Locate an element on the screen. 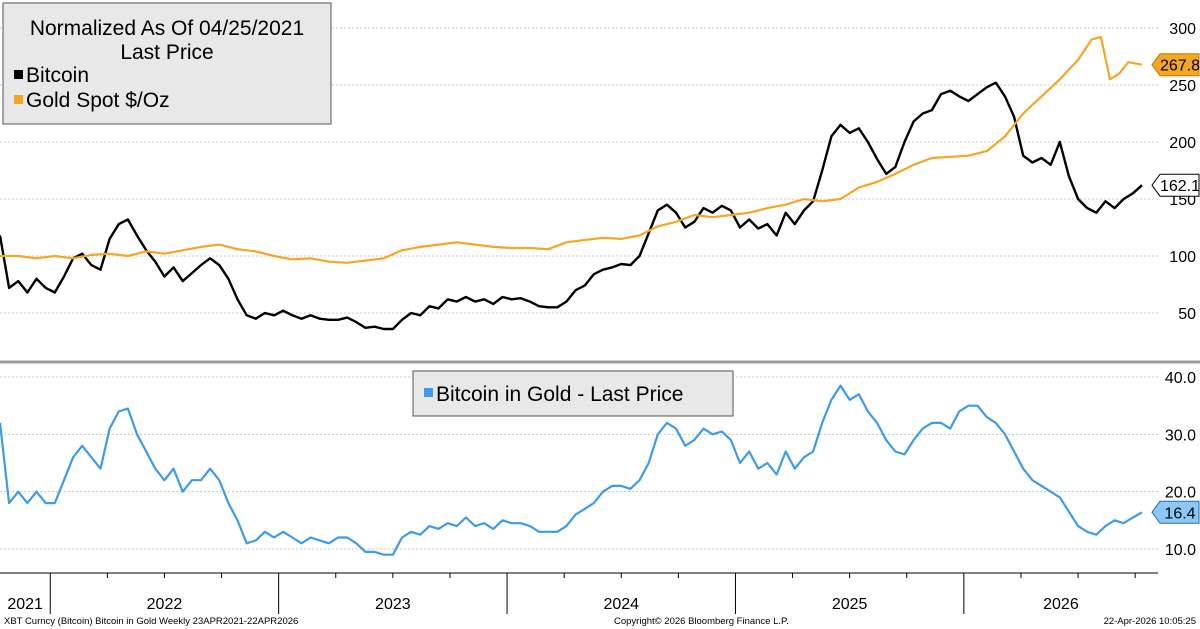 The image size is (1200, 629). bottom-last-value-tags: 16.4 is located at coordinates (1175, 512).